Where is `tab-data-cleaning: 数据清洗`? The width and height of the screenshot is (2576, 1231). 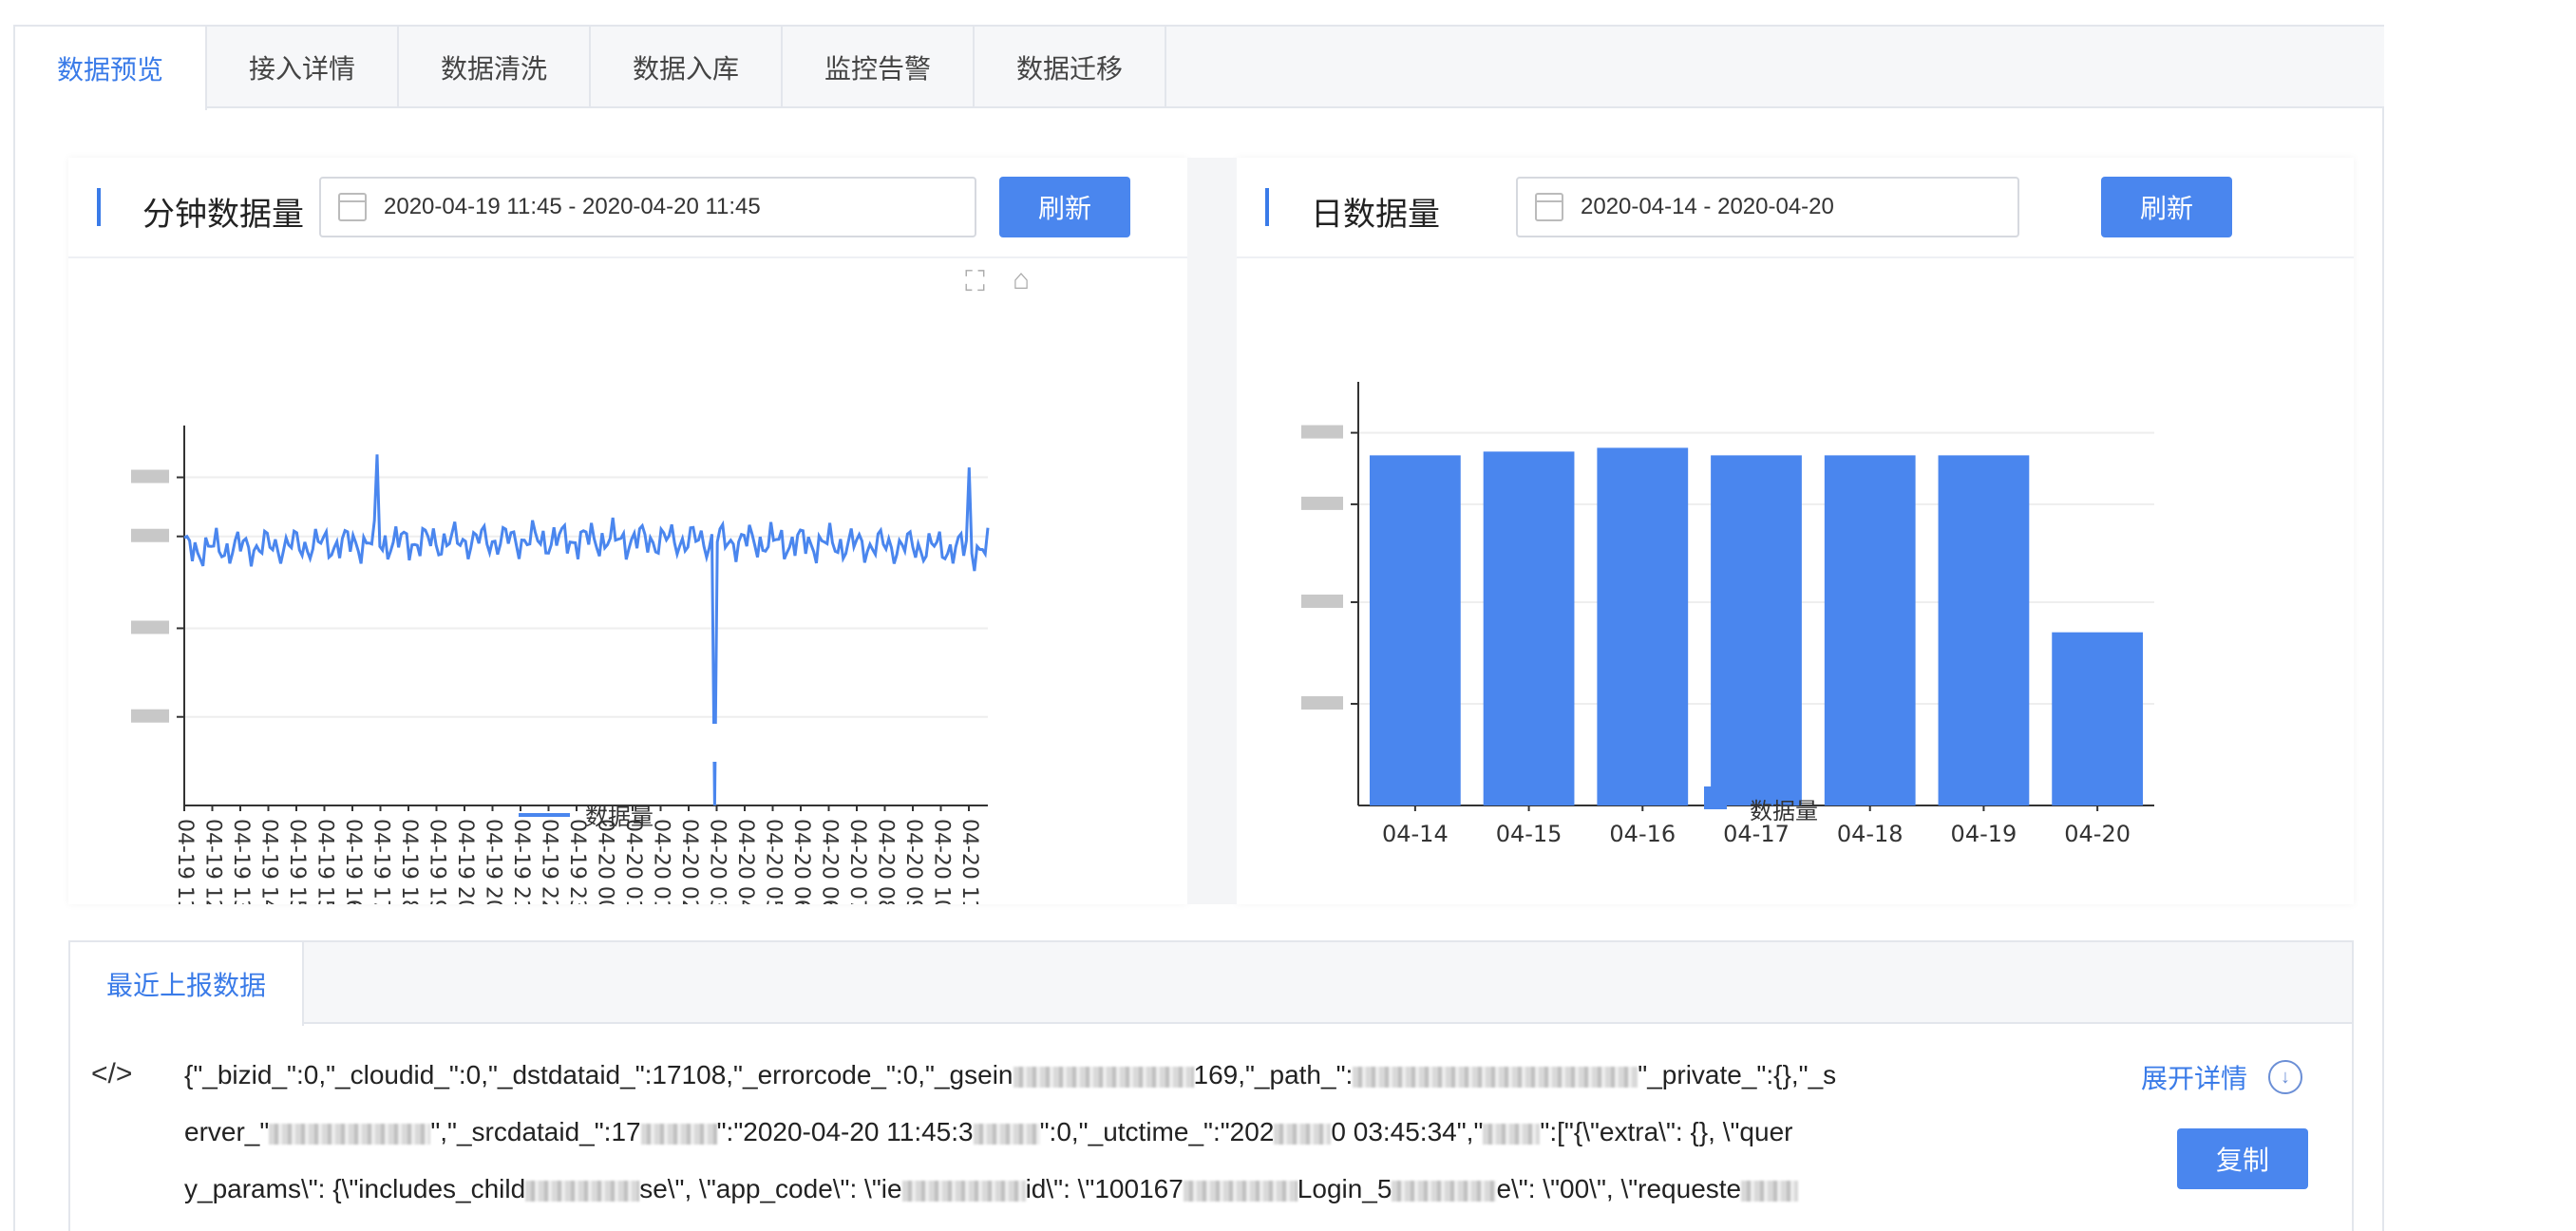
tab-data-cleaning: 数据清洗 is located at coordinates (495, 67).